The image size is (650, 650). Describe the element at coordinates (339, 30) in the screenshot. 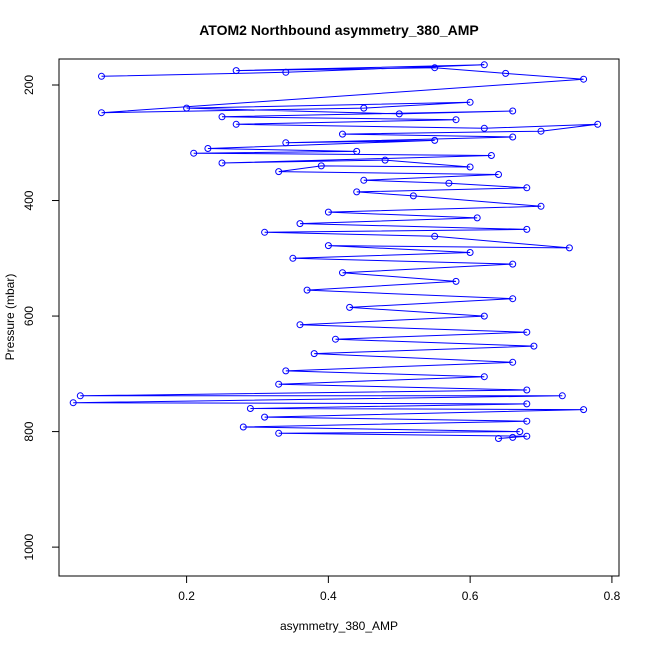

I see `chart-title: ATOM2 Northbound asymmetry_380_AMP` at that location.